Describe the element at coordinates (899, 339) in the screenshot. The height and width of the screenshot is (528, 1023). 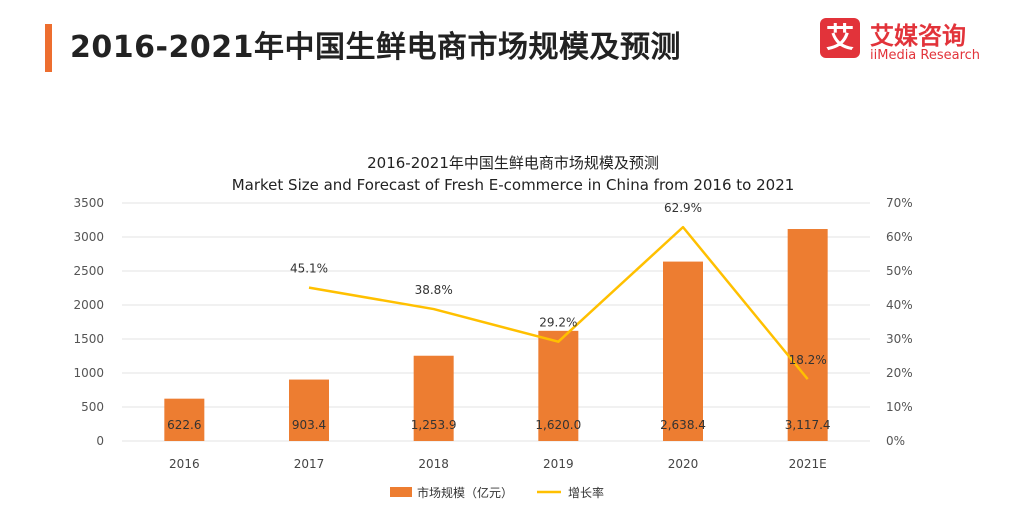
I see `y-right-tick-label: 30%` at that location.